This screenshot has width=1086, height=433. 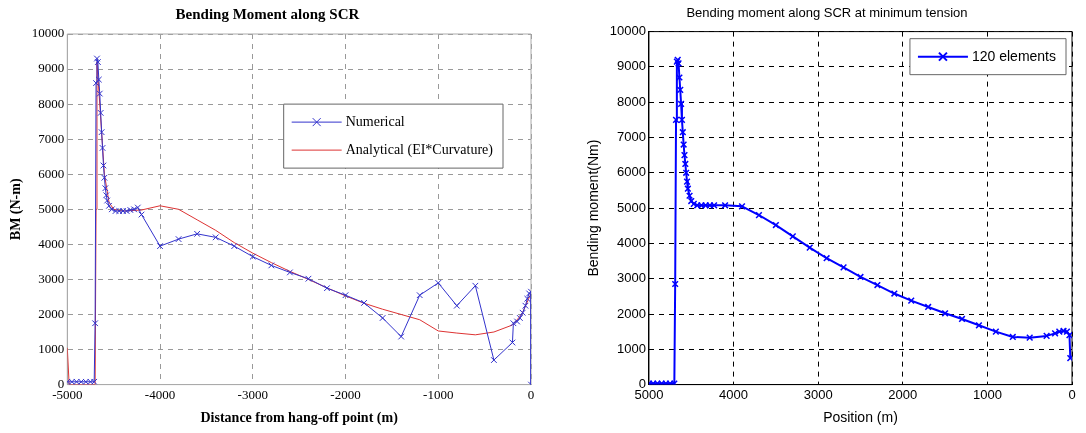 What do you see at coordinates (160, 394) in the screenshot?
I see `x-tick-label: -4000` at bounding box center [160, 394].